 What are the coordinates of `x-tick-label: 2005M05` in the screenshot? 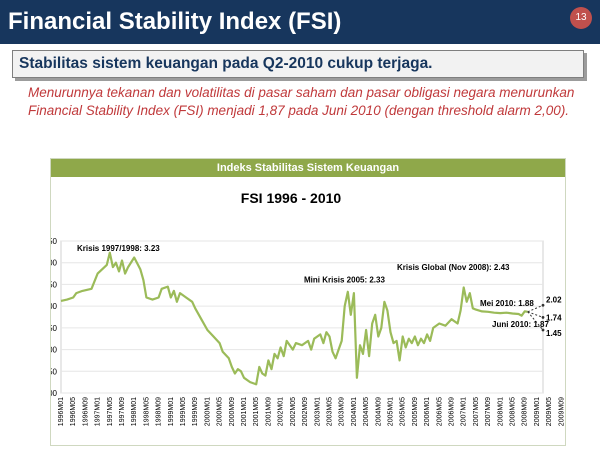 It's located at (403, 411).